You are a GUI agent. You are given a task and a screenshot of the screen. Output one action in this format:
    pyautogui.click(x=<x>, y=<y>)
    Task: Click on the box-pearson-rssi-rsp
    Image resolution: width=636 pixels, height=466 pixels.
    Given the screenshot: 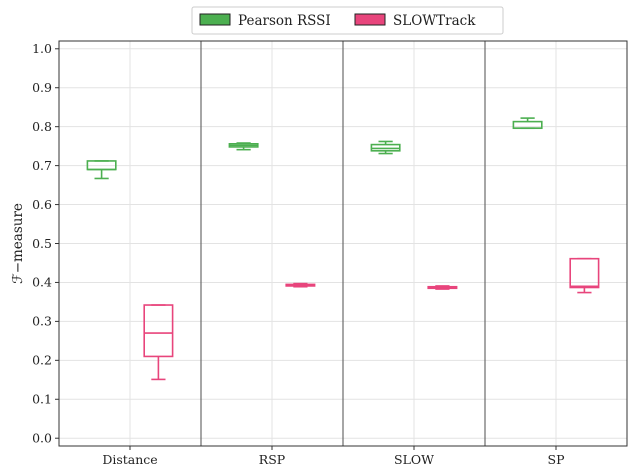 What is the action you would take?
    pyautogui.click(x=243, y=146)
    